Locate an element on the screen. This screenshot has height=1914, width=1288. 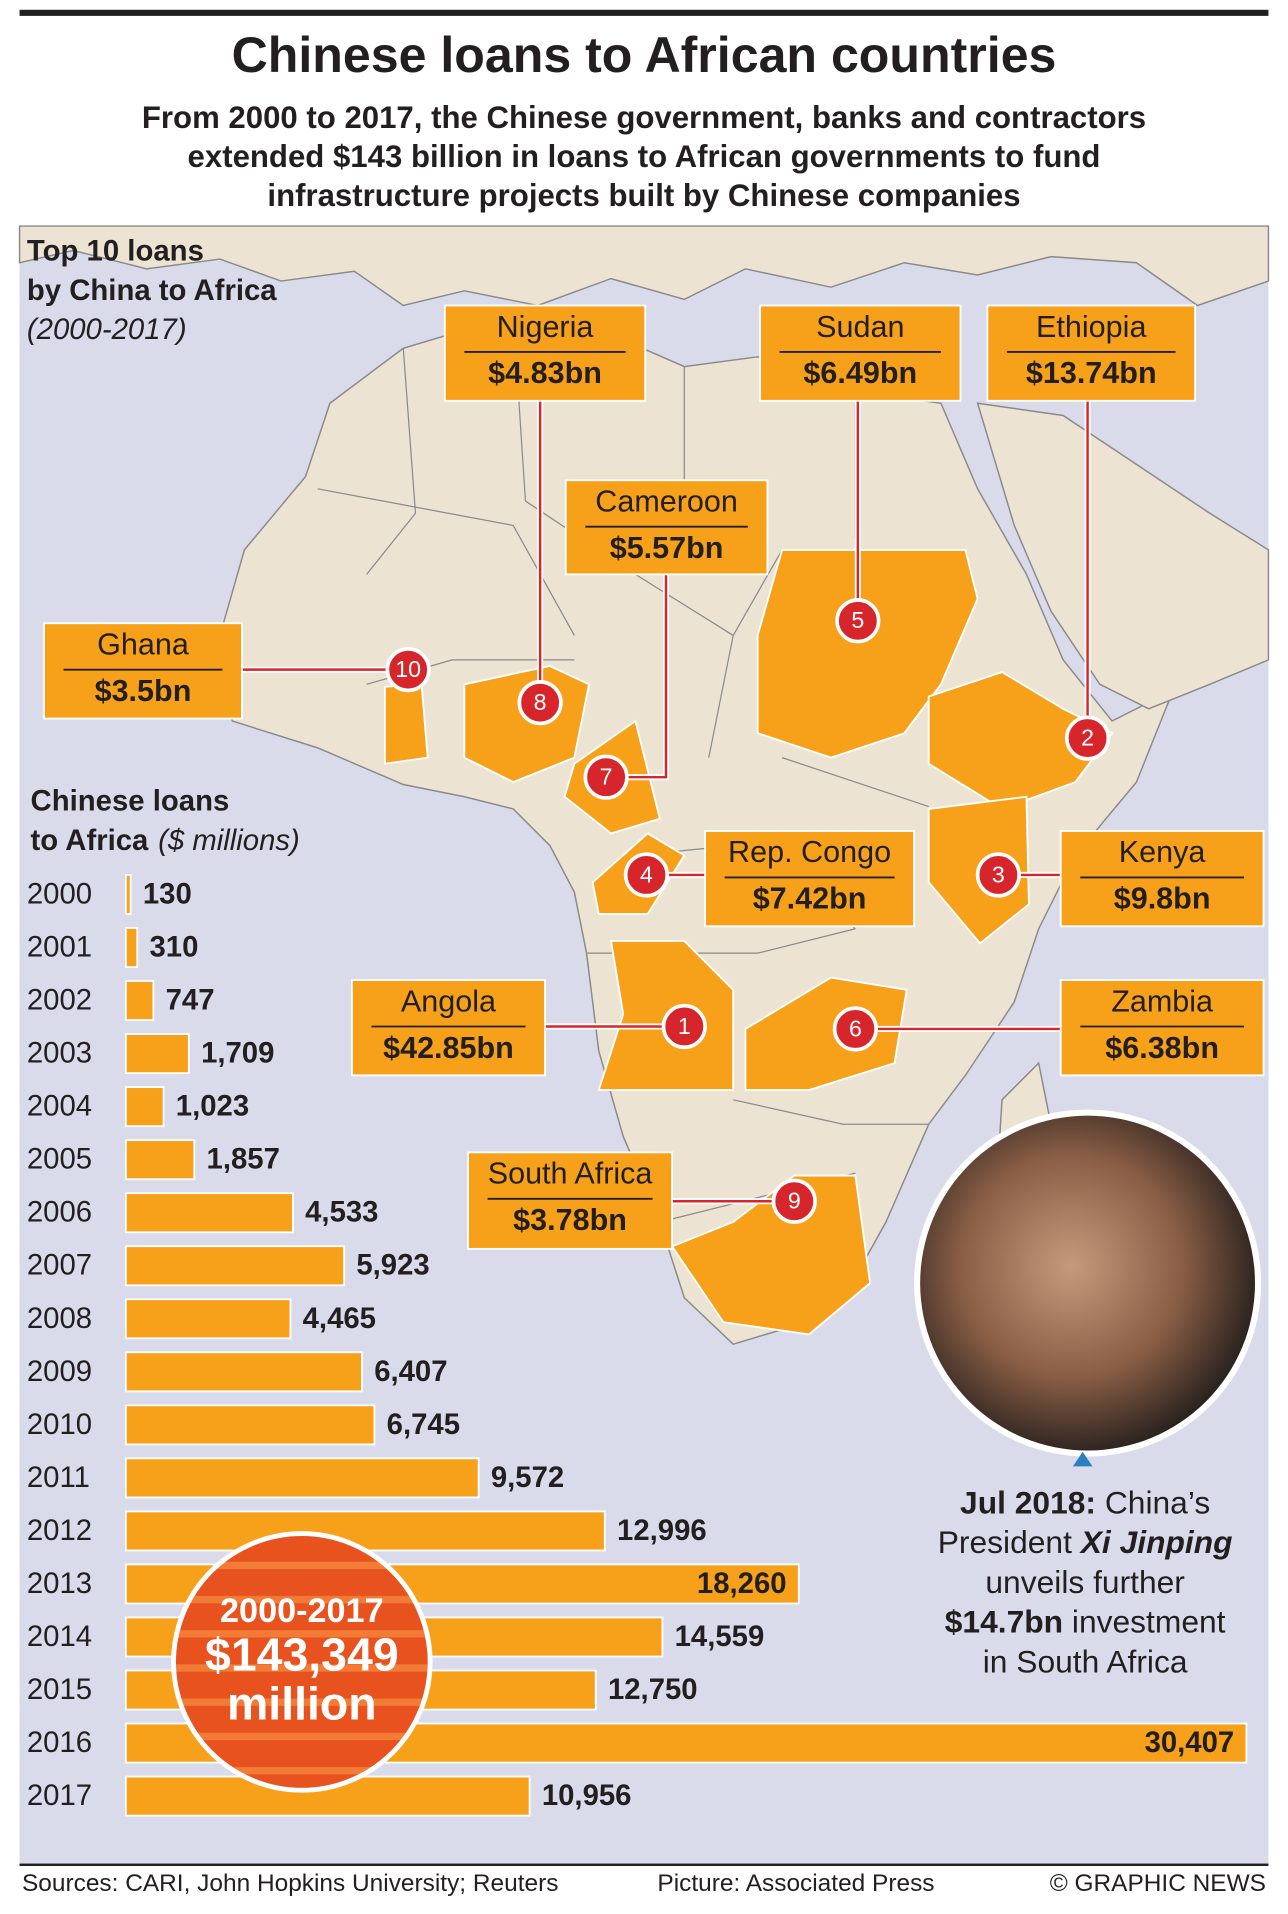
caption-text: Xi Jinping is located at coordinates (1156, 1543).